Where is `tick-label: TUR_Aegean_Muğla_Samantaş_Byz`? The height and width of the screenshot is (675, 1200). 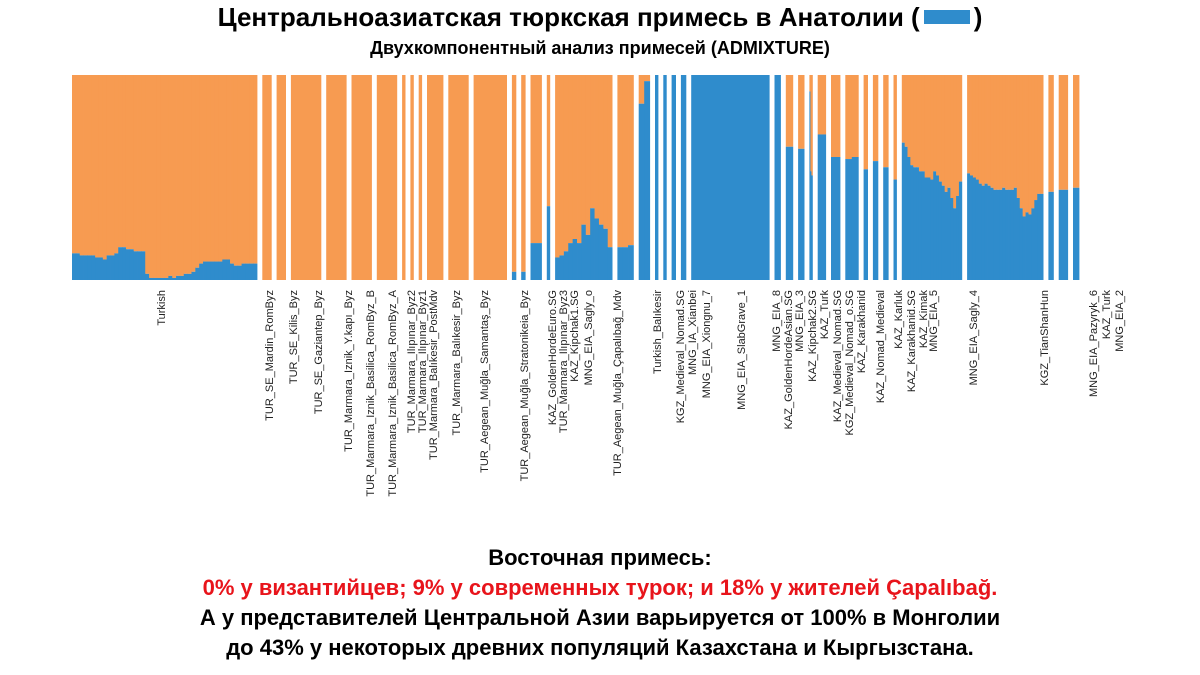
tick-label: TUR_Aegean_Muğla_Samantaş_Byz is located at coordinates (485, 381).